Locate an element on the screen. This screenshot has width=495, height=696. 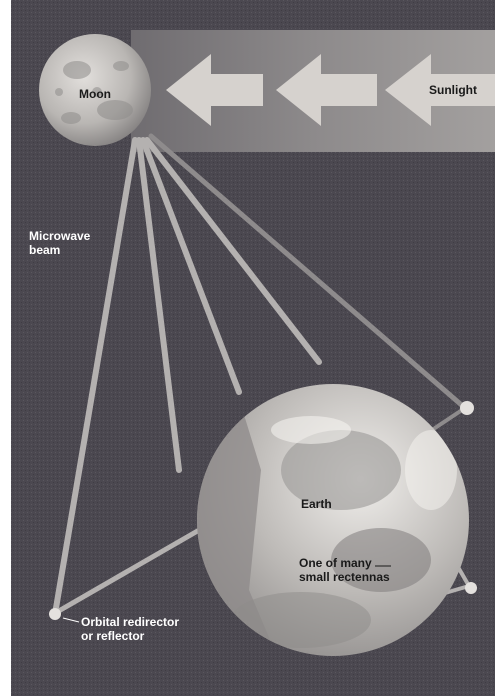
beam-to-redirector is located at coordinates (95, 377).